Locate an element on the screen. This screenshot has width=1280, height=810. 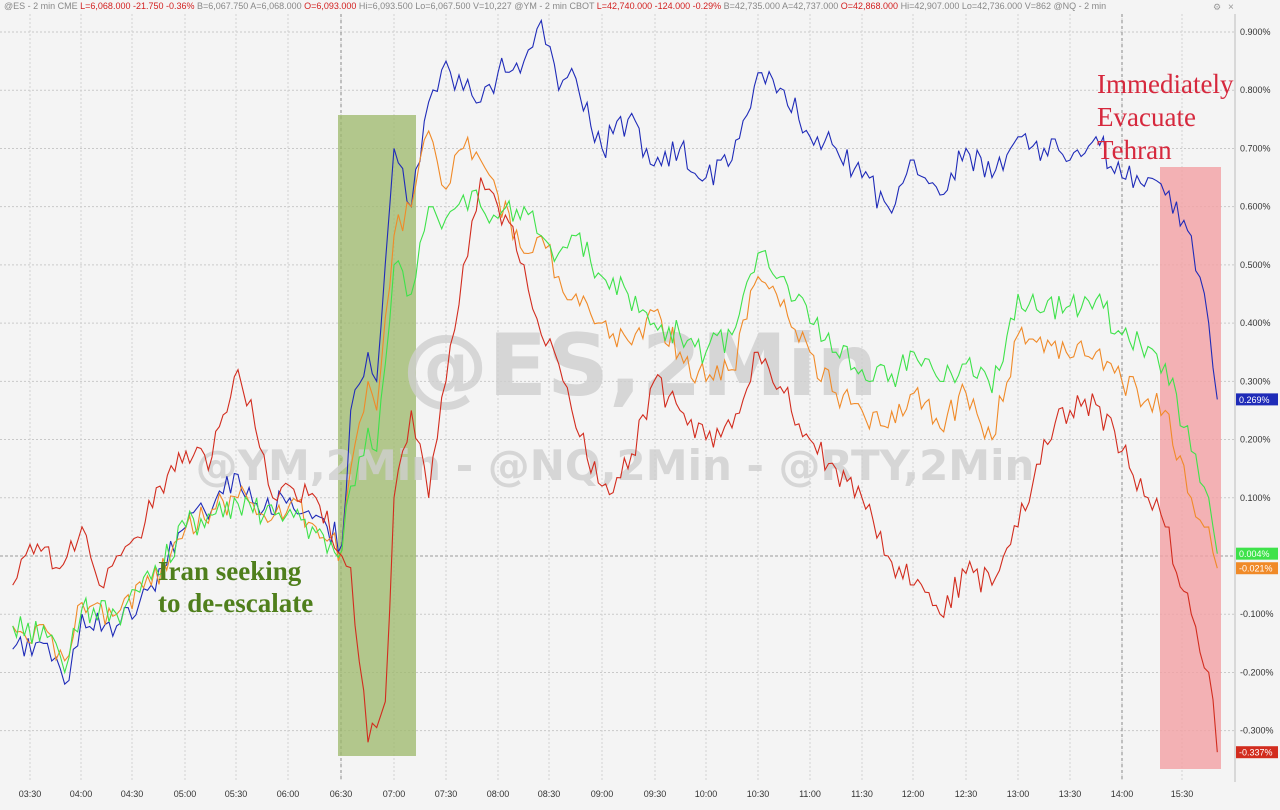
x-tick-label: 07:30 is located at coordinates (446, 794).